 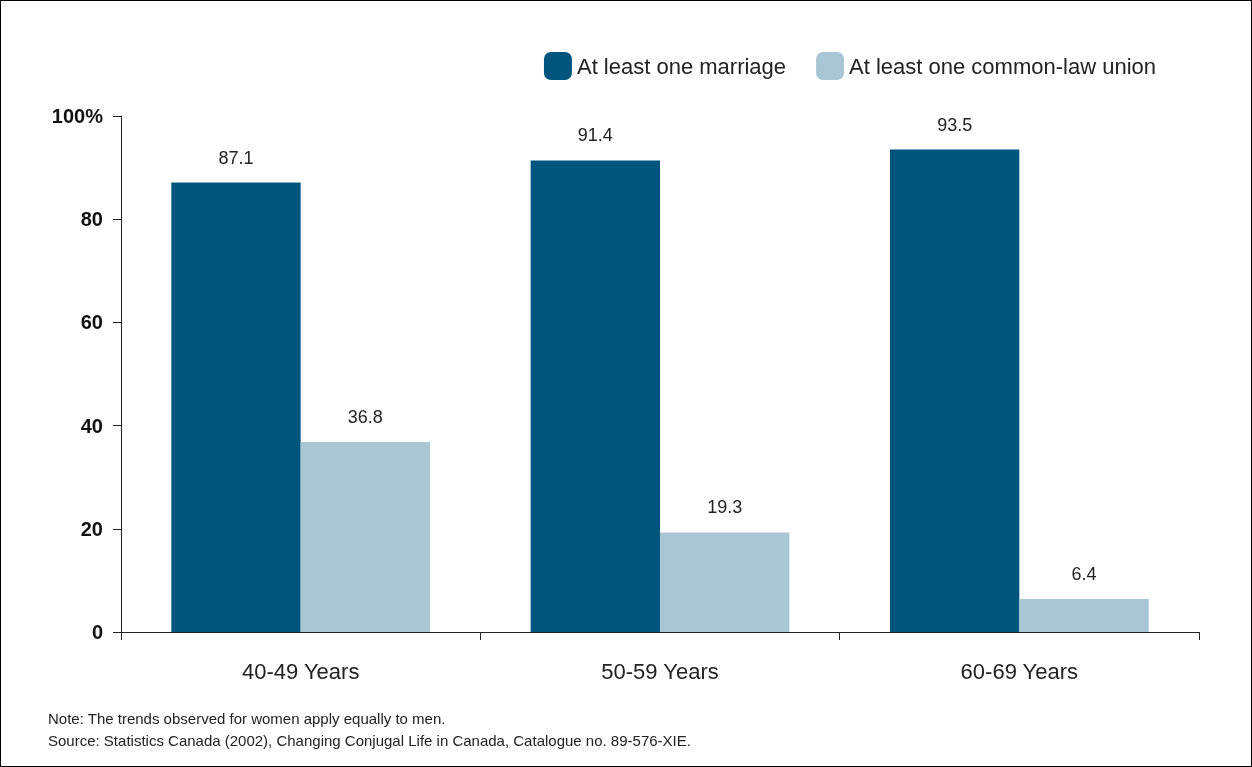 What do you see at coordinates (1084, 573) in the screenshot?
I see `data-label: 6.4` at bounding box center [1084, 573].